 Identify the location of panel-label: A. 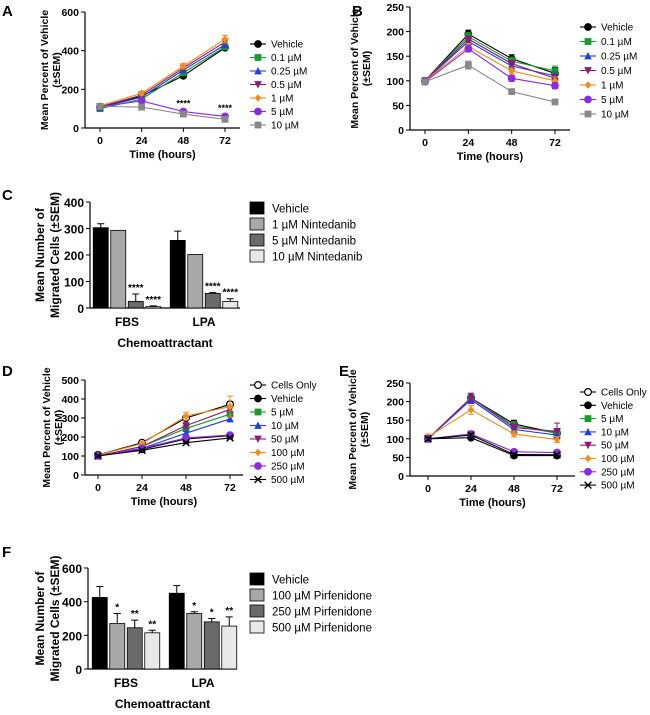
(7, 11).